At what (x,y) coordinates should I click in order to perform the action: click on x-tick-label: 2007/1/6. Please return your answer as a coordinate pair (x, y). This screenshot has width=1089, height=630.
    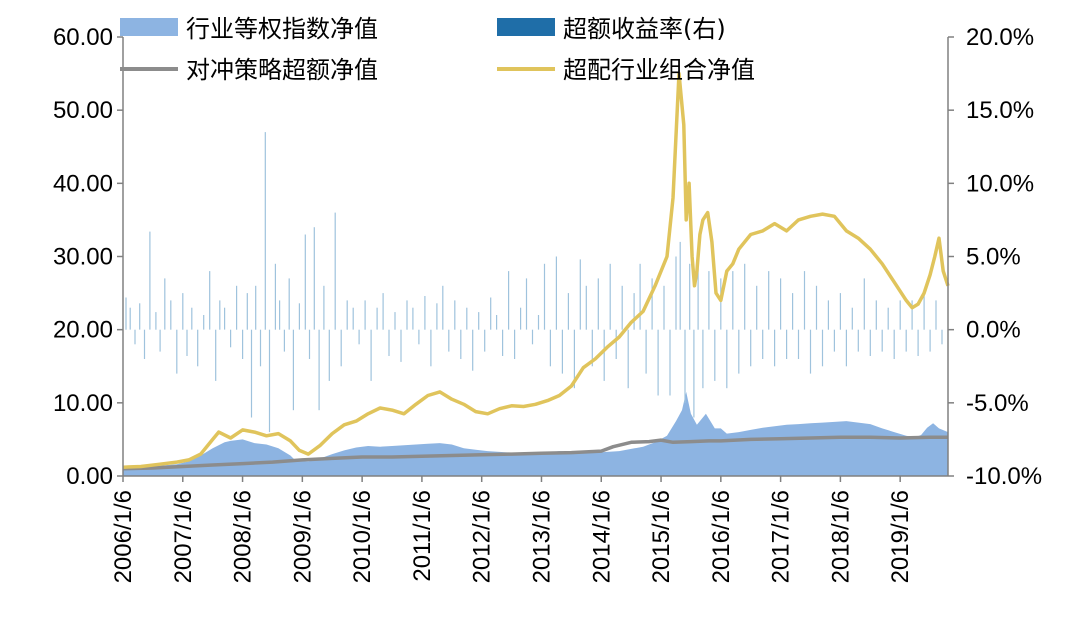
    Looking at the image, I should click on (183, 536).